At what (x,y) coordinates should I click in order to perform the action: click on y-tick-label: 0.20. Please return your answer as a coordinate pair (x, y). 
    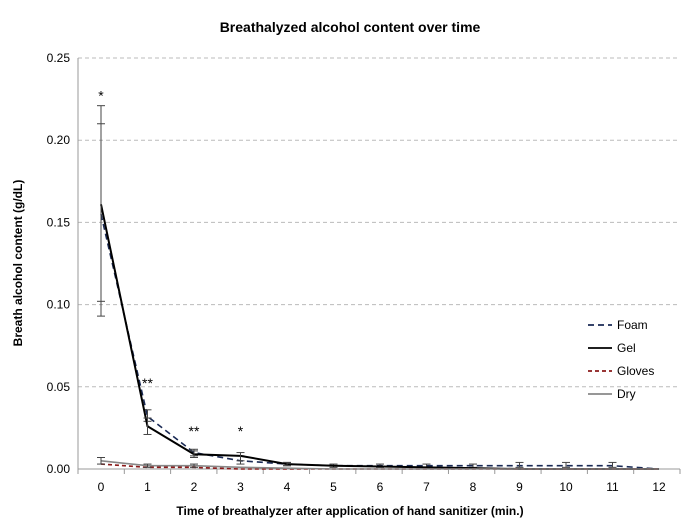
    Looking at the image, I should click on (59, 140).